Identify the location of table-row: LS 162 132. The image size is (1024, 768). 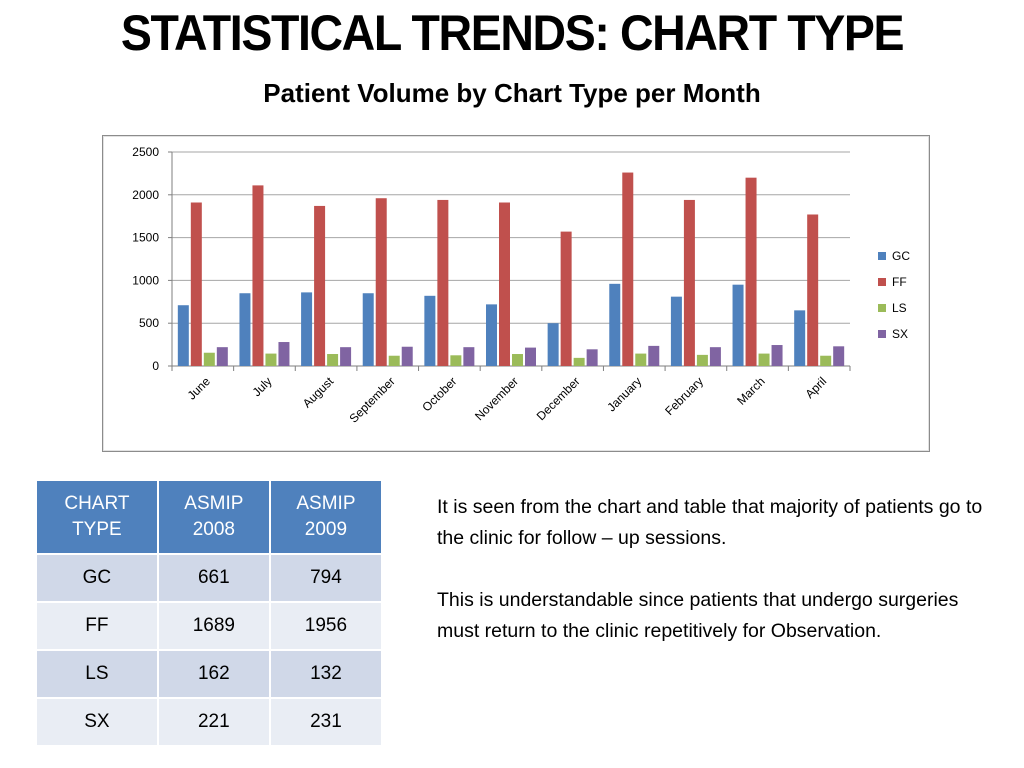
(209, 674).